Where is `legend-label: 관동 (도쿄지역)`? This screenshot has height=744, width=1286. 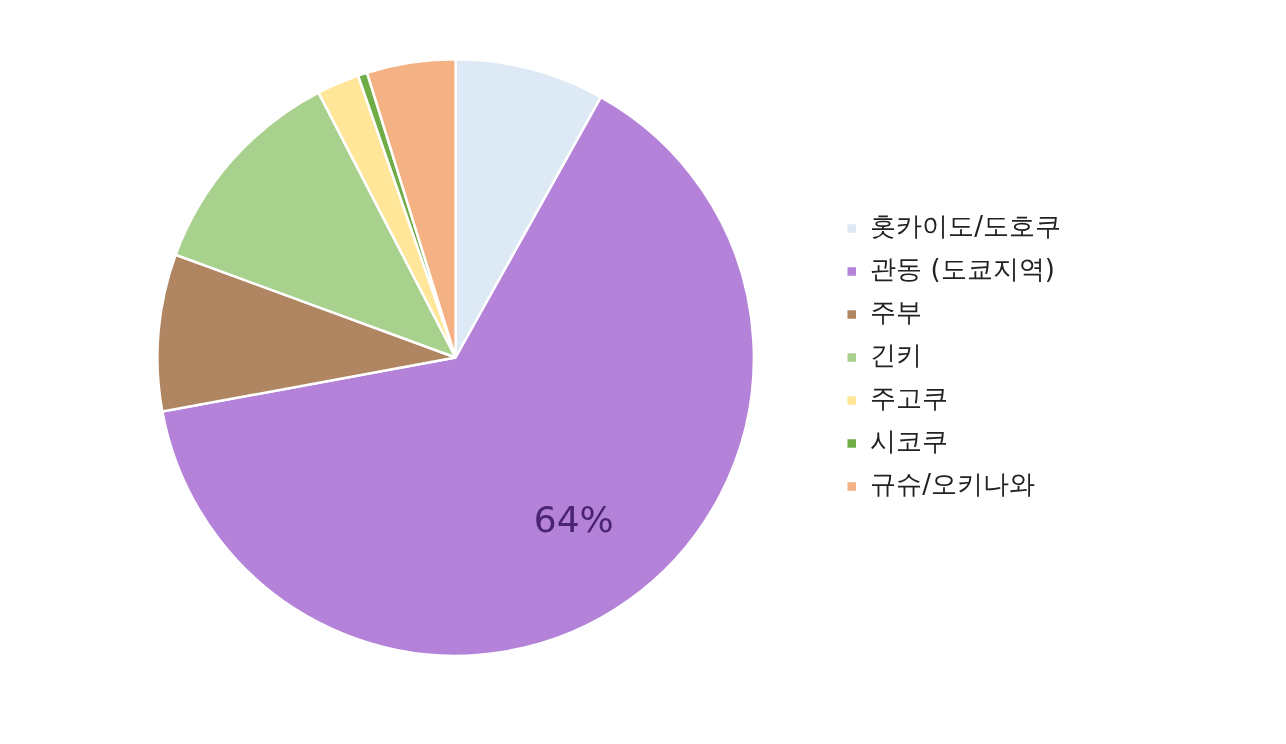
legend-label: 관동 (도쿄지역) is located at coordinates (962, 269).